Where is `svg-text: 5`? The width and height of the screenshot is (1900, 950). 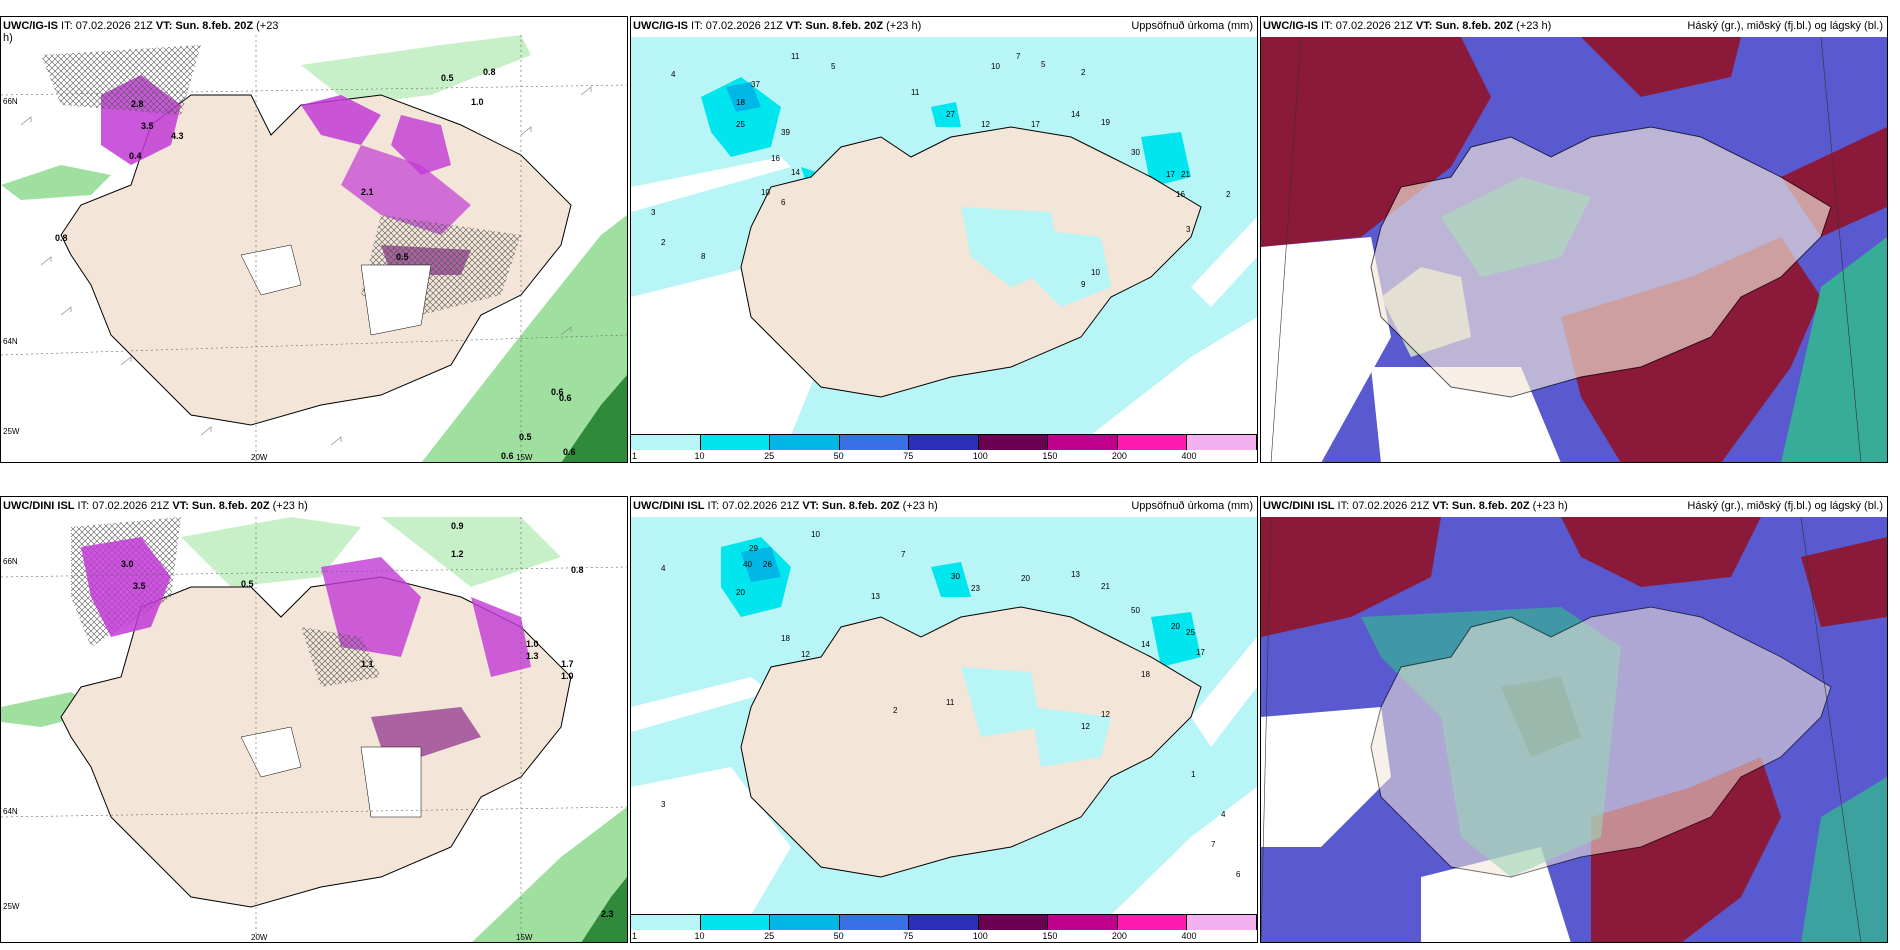 svg-text: 5 is located at coordinates (833, 66).